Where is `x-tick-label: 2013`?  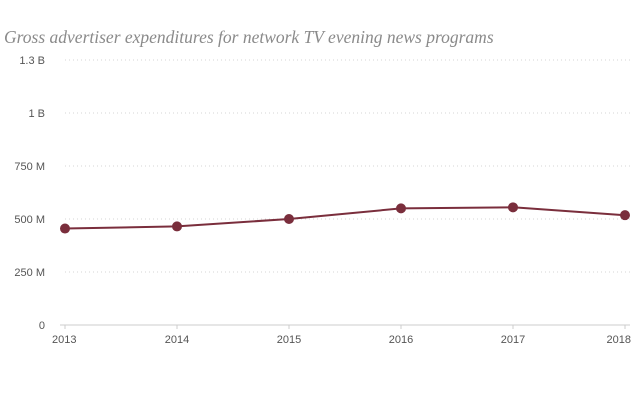
x-tick-label: 2013 is located at coordinates (64, 340).